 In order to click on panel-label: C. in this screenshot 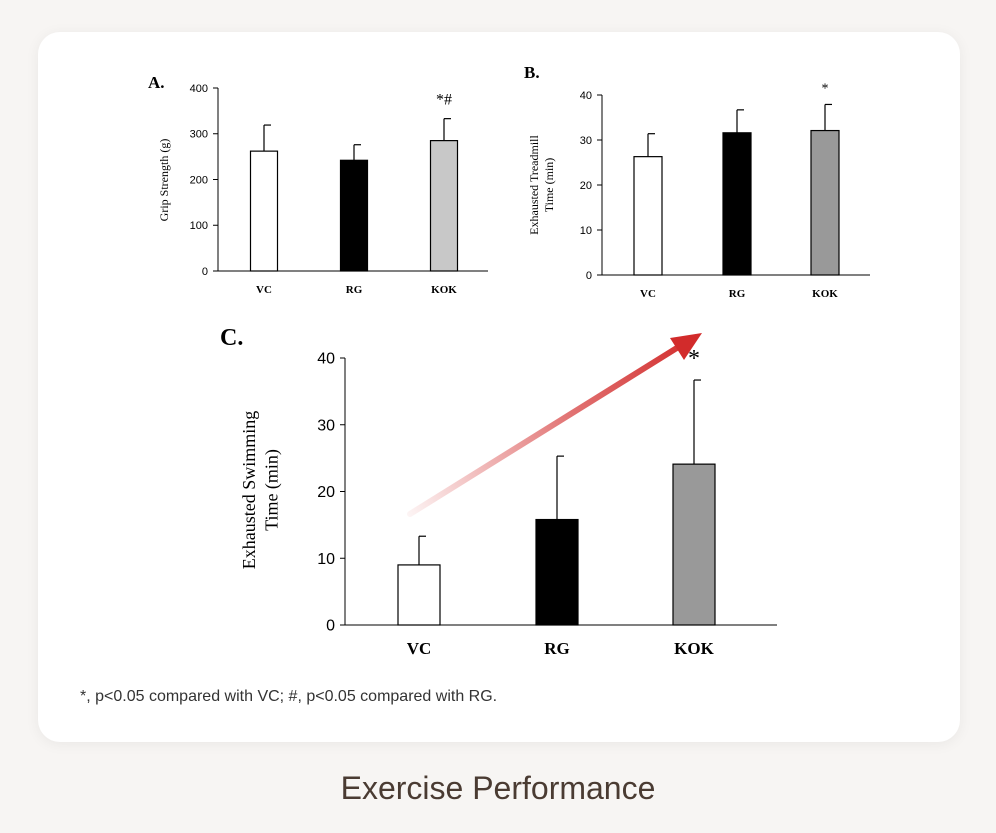, I will do `click(231, 338)`.